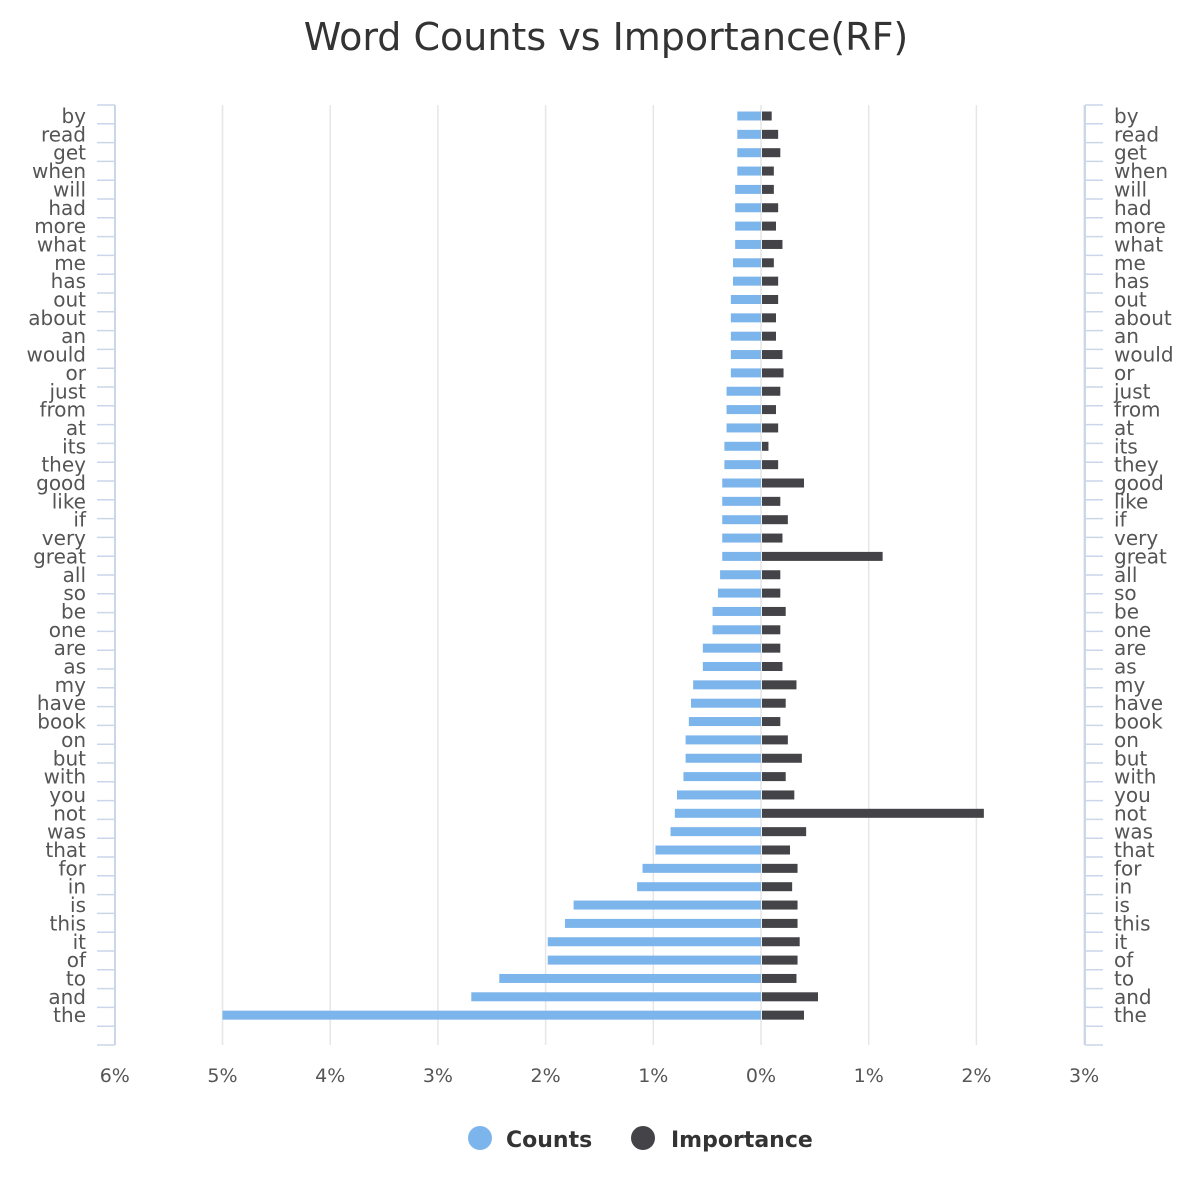  What do you see at coordinates (654, 960) in the screenshot?
I see `bar-counts-of` at bounding box center [654, 960].